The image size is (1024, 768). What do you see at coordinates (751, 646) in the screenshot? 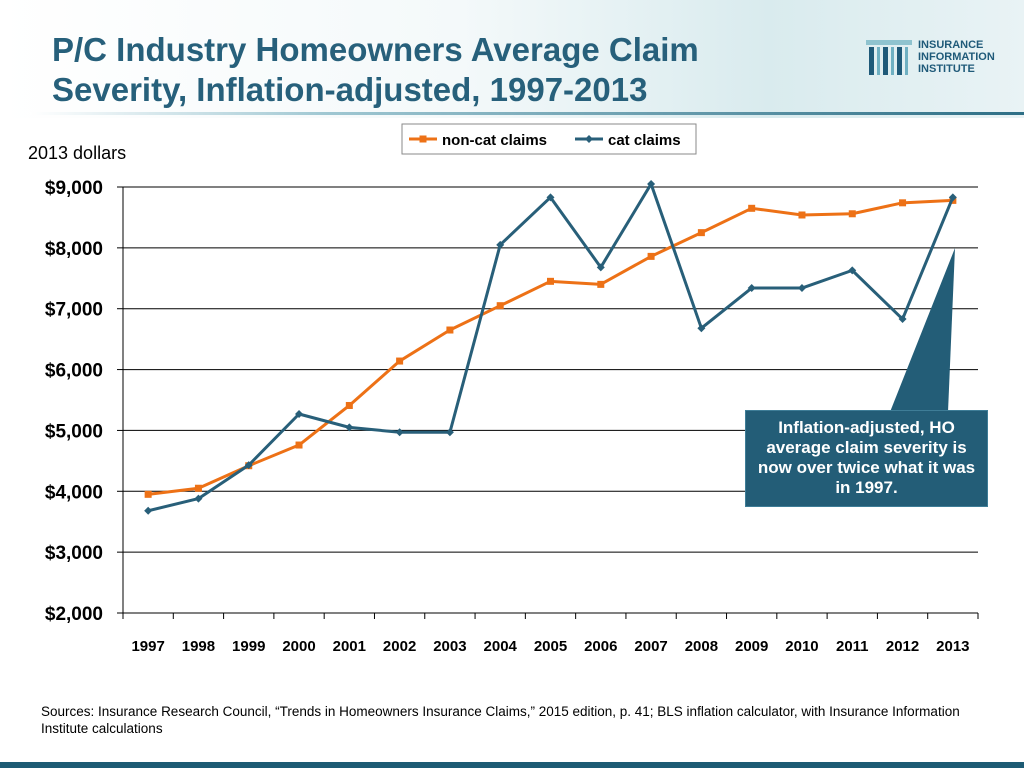
I see `x-tick-label: 2009` at bounding box center [751, 646].